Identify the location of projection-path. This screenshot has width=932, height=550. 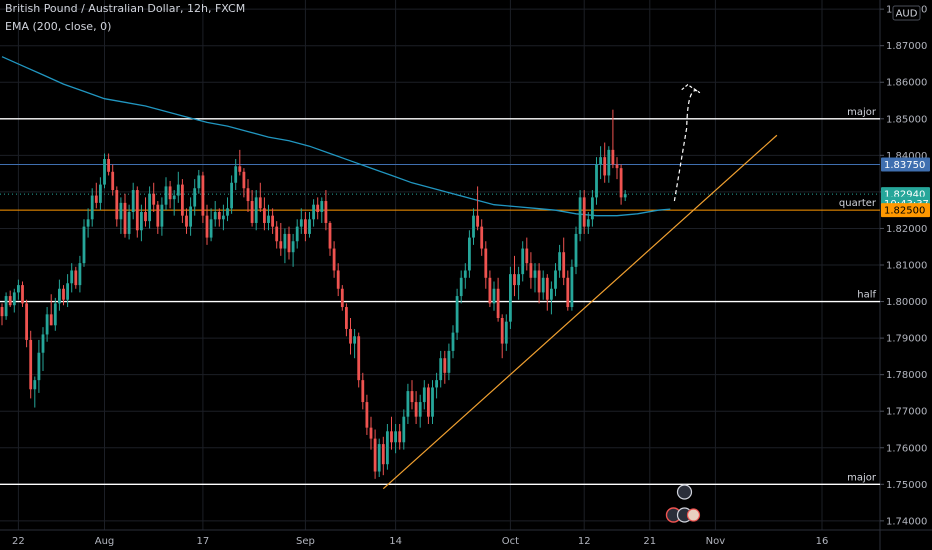
(686, 145).